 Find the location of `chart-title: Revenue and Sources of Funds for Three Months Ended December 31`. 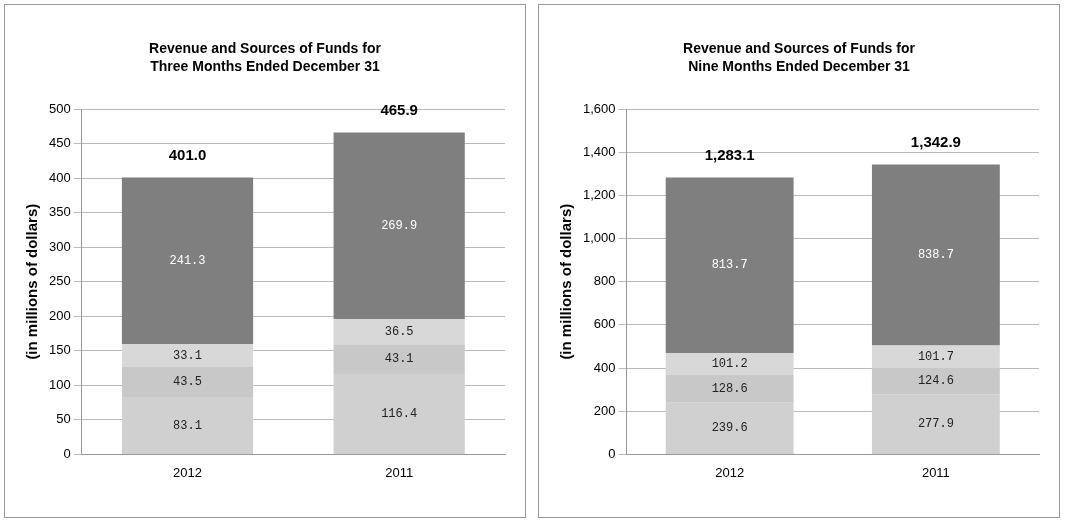

chart-title: Revenue and Sources of Funds for Three Months Ended December 31 is located at coordinates (265, 57).